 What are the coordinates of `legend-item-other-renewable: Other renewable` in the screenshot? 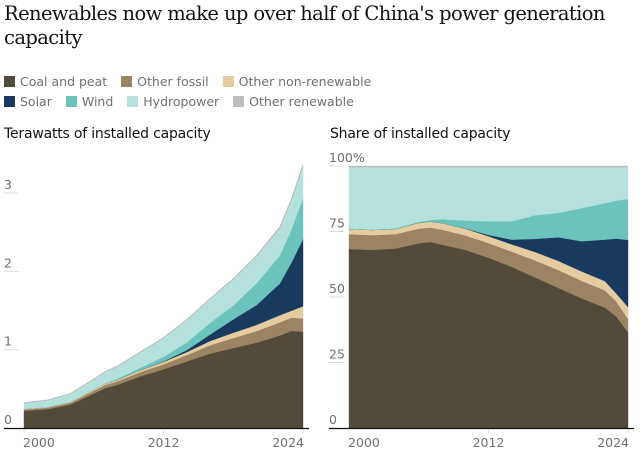 It's located at (293, 101).